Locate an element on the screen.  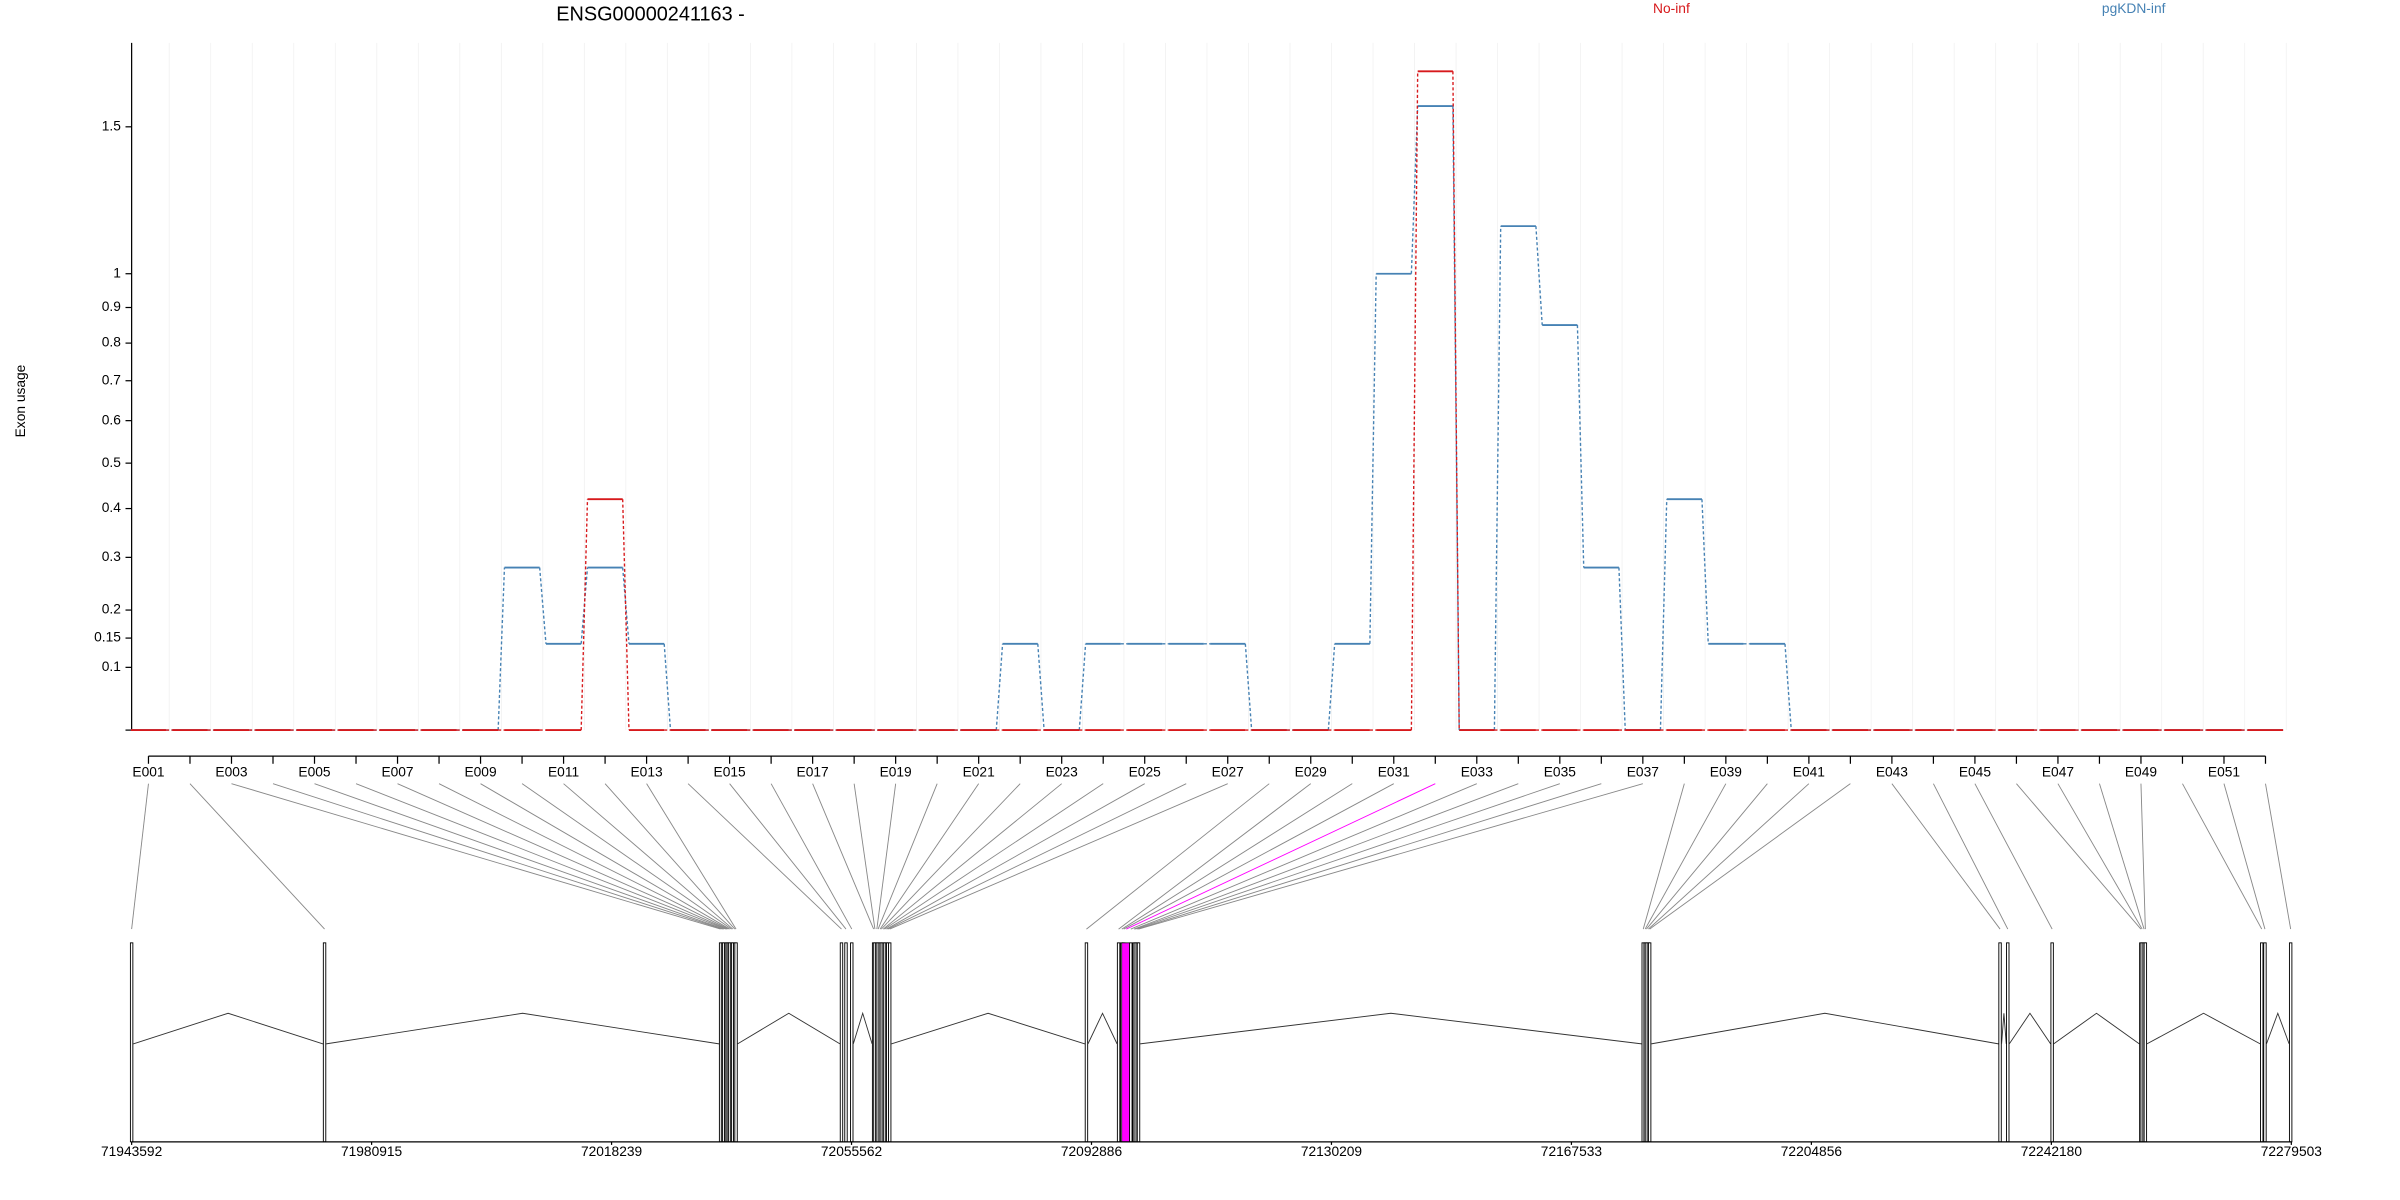
y-tick-label: 1.5 is located at coordinates (111, 125).